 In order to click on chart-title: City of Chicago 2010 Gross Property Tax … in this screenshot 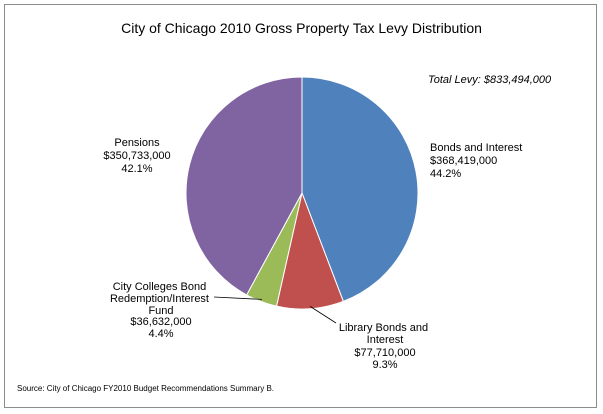, I will do `click(301, 28)`.